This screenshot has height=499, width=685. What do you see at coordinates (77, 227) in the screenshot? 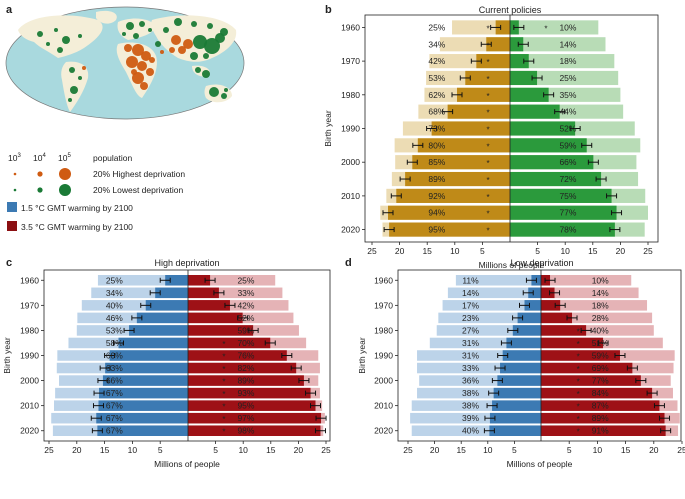
I see `red-legend-label: 3.5 °C GMT warming by 2100` at bounding box center [77, 227].